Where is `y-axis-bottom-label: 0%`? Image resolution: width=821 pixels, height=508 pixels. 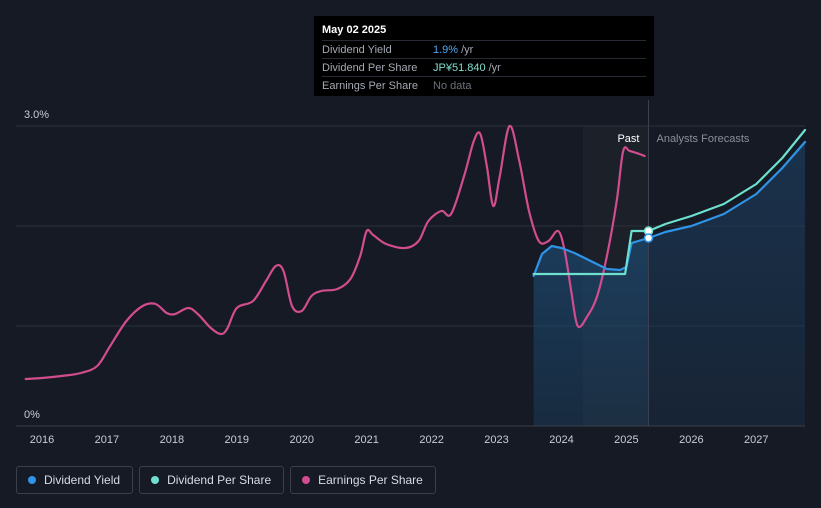
y-axis-bottom-label: 0% is located at coordinates (32, 415).